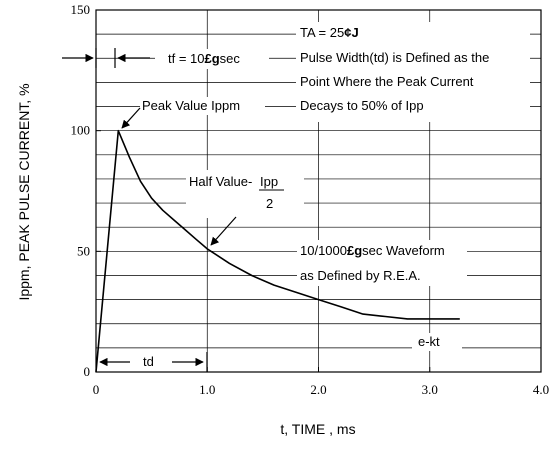  What do you see at coordinates (87, 371) in the screenshot?
I see `y-tick-label: 0` at bounding box center [87, 371].